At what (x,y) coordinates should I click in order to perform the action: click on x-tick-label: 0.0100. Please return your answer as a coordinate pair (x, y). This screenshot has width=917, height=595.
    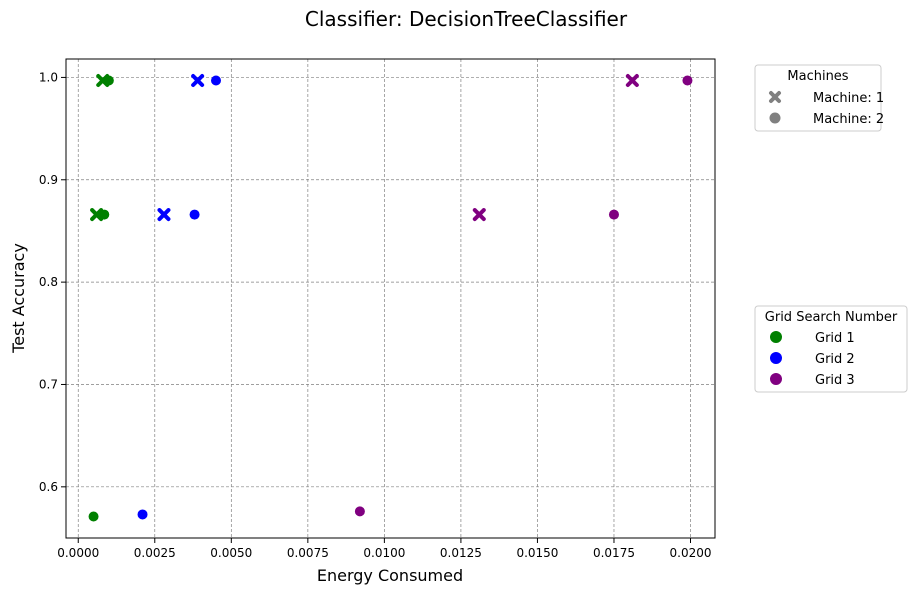
    Looking at the image, I should click on (384, 553).